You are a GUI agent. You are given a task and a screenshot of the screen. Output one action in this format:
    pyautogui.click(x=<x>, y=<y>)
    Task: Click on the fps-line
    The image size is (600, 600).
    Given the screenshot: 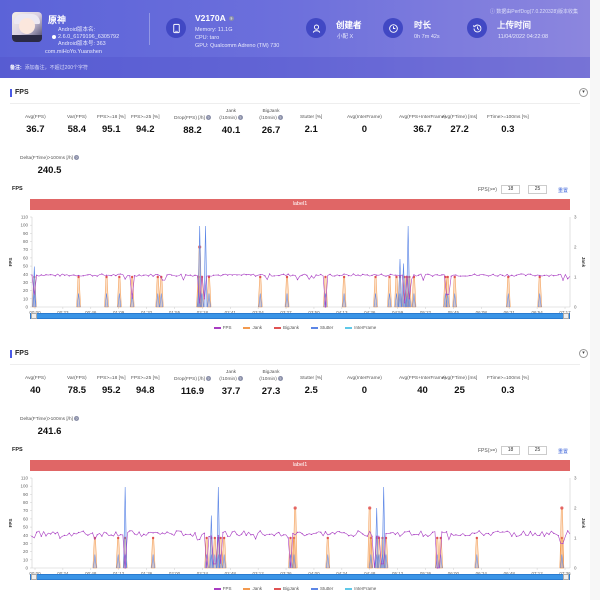 What is the action you would take?
    pyautogui.click(x=301, y=290)
    